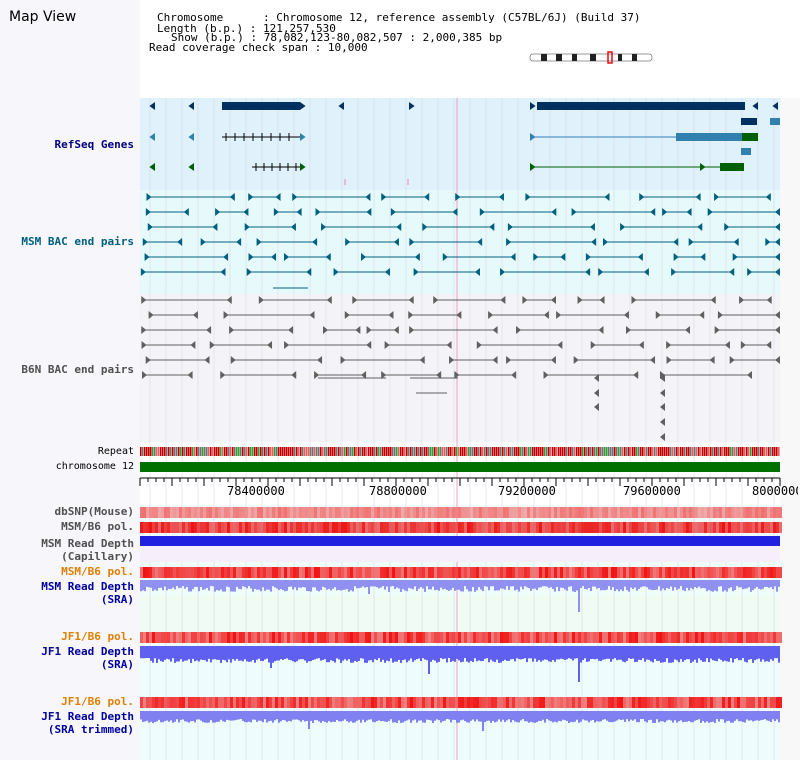  What do you see at coordinates (87, 543) in the screenshot?
I see `track-label-msm-depth-capillary: MSM Read Depth` at bounding box center [87, 543].